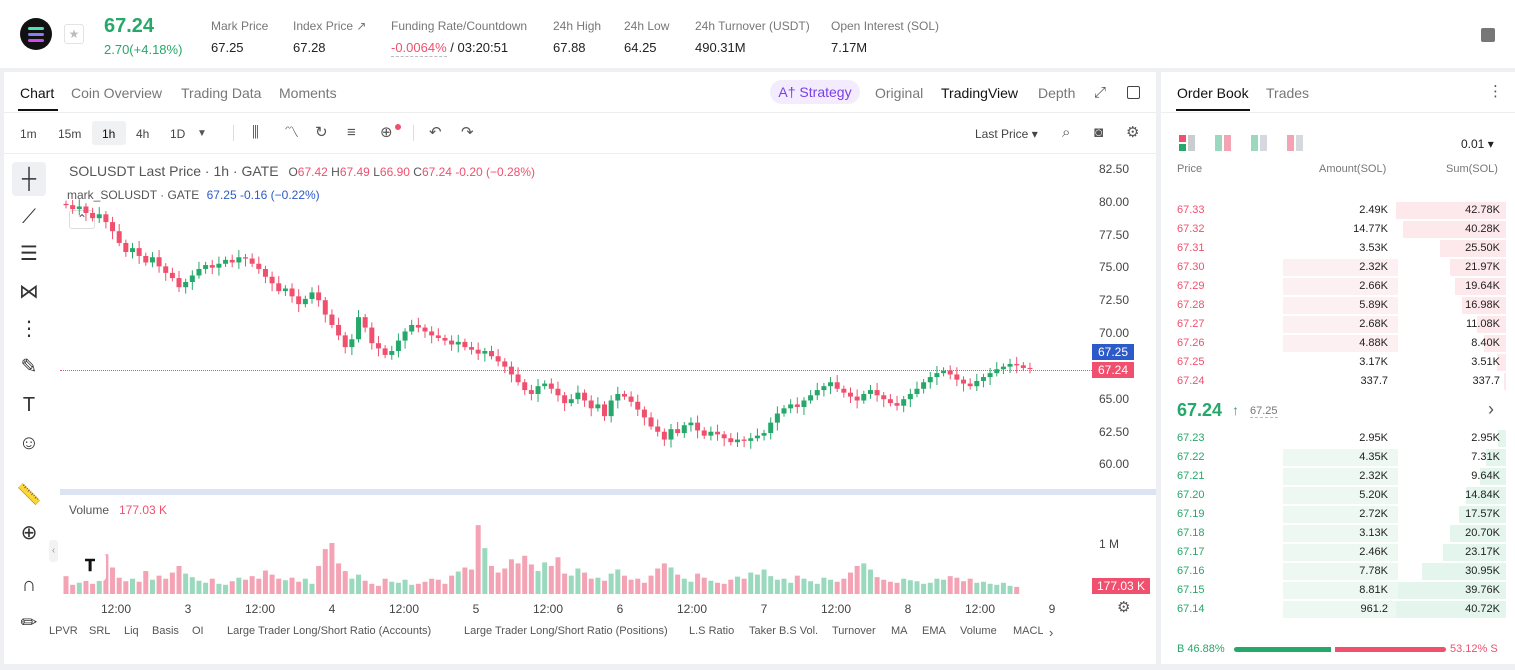  What do you see at coordinates (1338, 324) in the screenshot?
I see `ask-row: 67.27 2.68K 11.08K` at bounding box center [1338, 324].